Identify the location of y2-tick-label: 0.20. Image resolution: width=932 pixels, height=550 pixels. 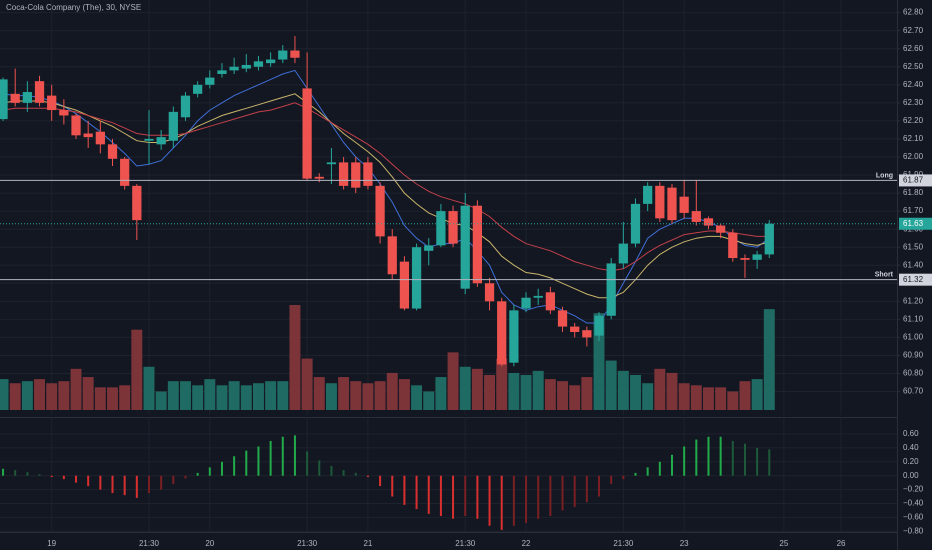
(911, 461).